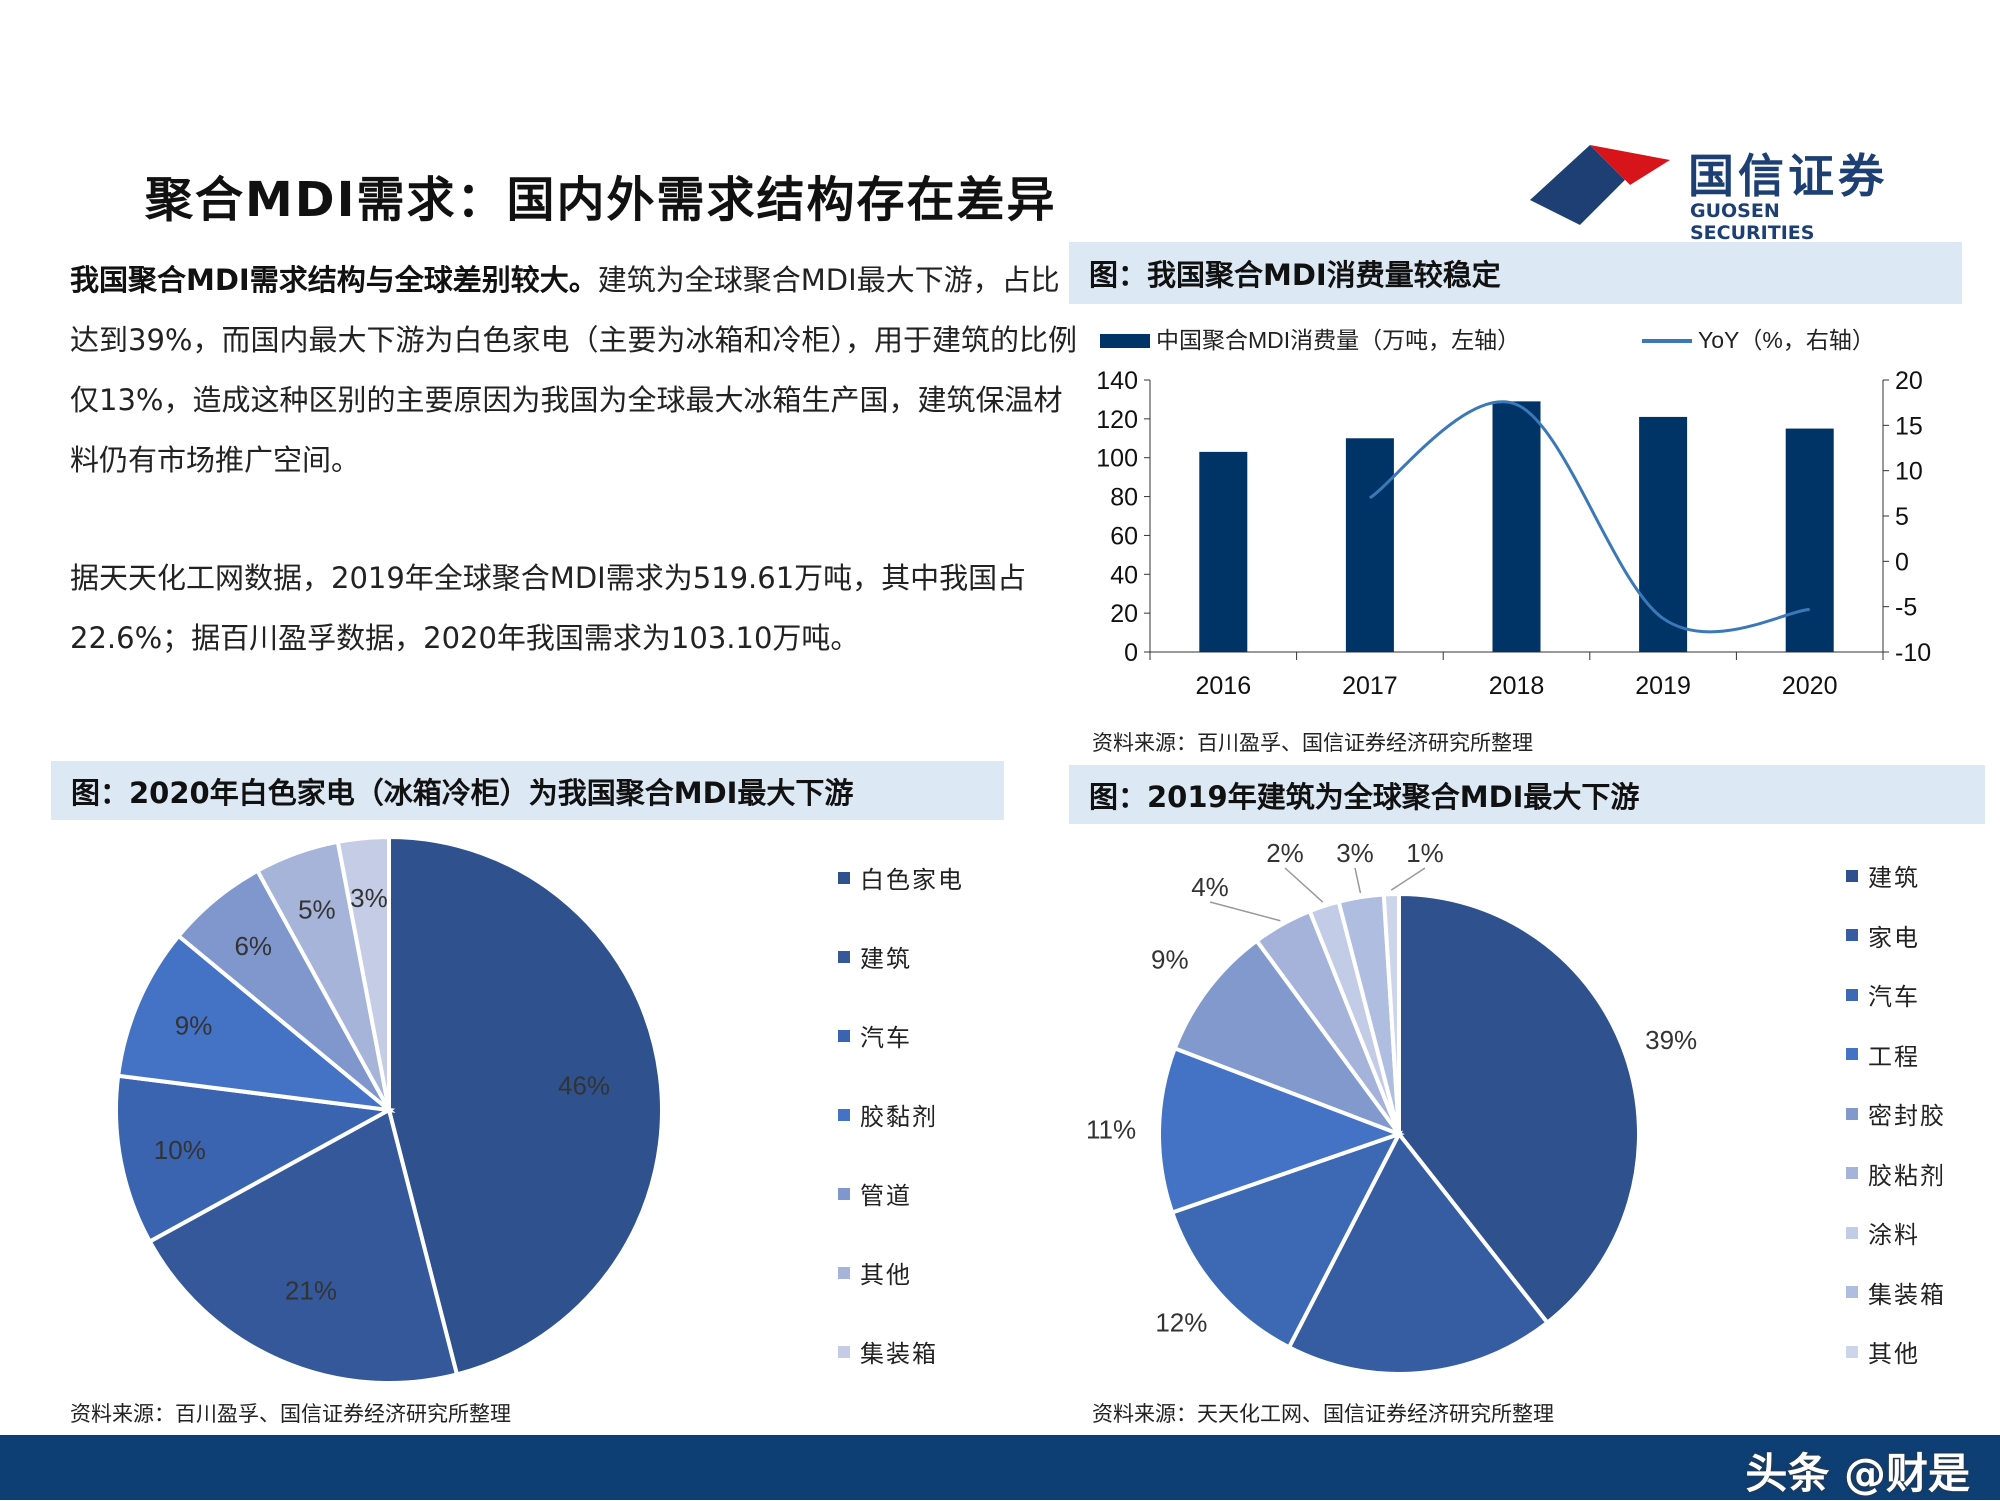 The width and height of the screenshot is (2000, 1501). Describe the element at coordinates (311, 1290) in the screenshot. I see `pie-label: 21%` at that location.